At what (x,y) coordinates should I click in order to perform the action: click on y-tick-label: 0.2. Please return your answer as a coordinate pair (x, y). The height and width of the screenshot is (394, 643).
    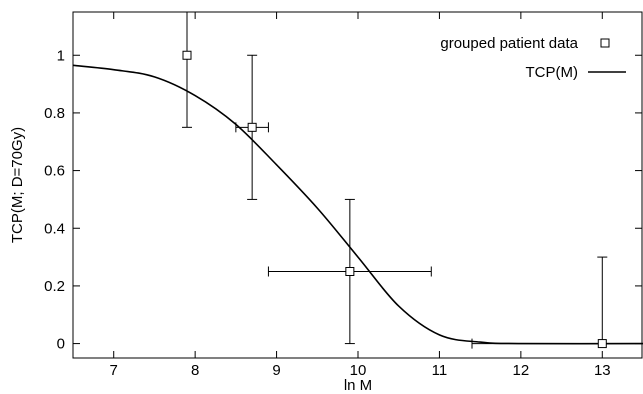
    Looking at the image, I should click on (54, 286).